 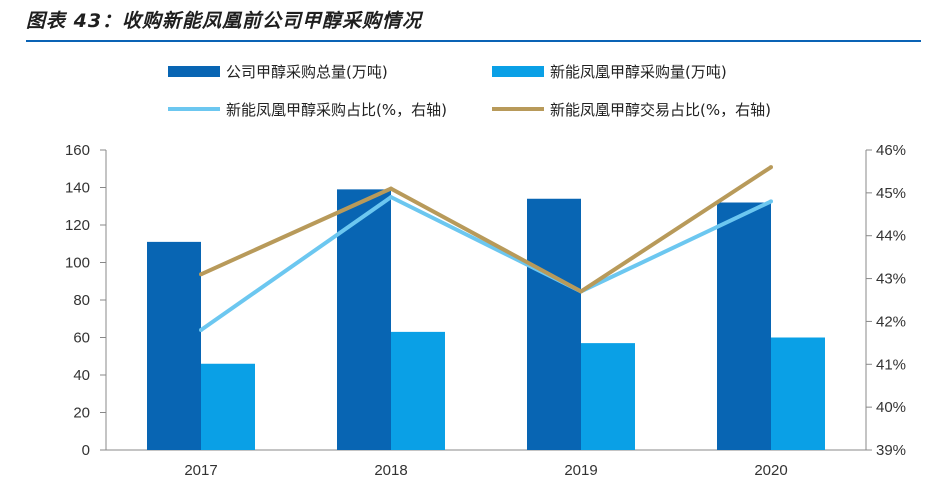 I want to click on right-axis-tick-label: 43%, so click(x=891, y=279).